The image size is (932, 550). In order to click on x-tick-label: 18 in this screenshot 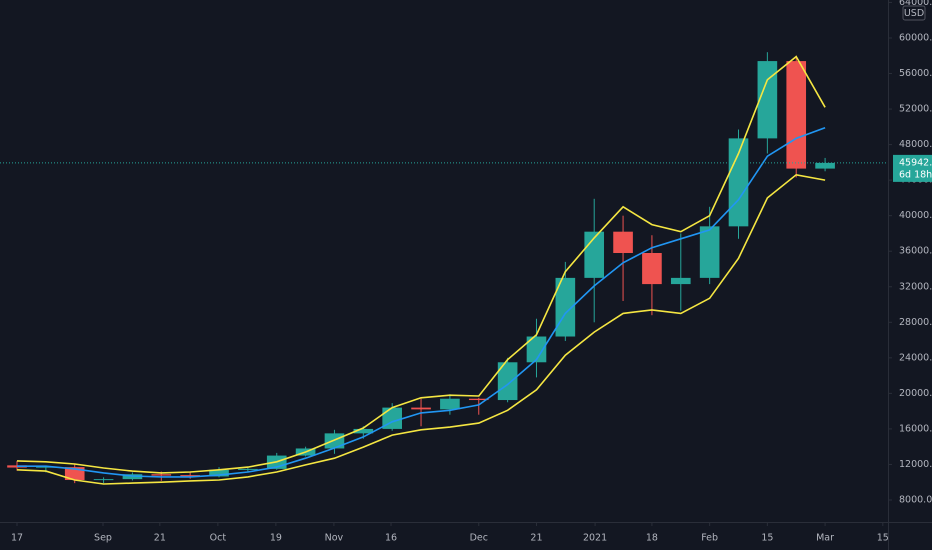, I will do `click(652, 538)`.